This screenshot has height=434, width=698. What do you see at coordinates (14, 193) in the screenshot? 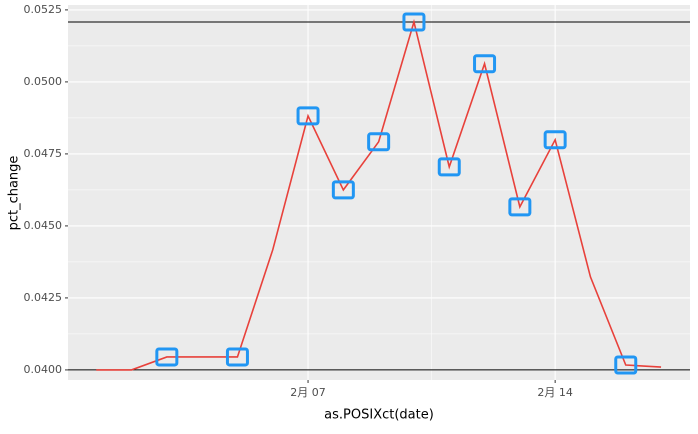
I see `y-axis-title: pct_change` at bounding box center [14, 193].